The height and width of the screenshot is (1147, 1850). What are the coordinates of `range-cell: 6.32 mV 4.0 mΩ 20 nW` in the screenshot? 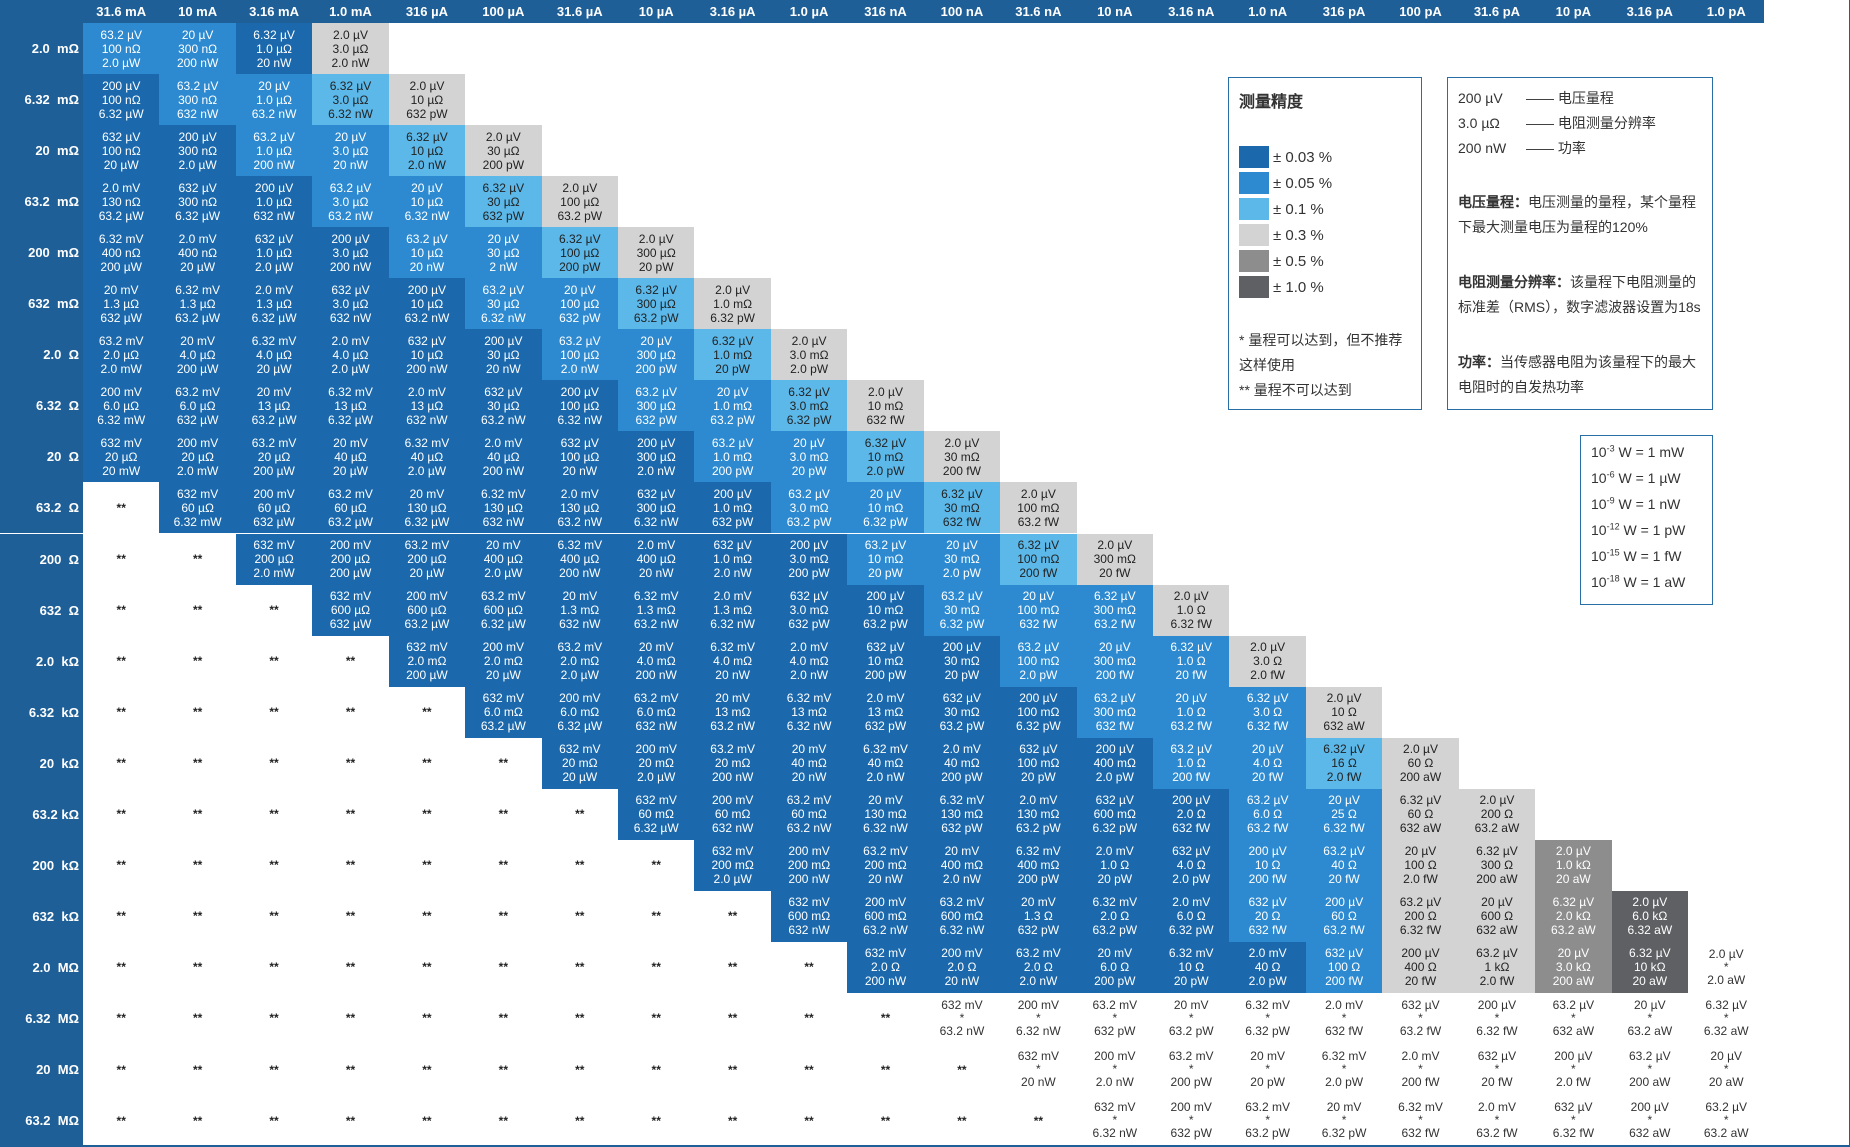 It's located at (732, 661).